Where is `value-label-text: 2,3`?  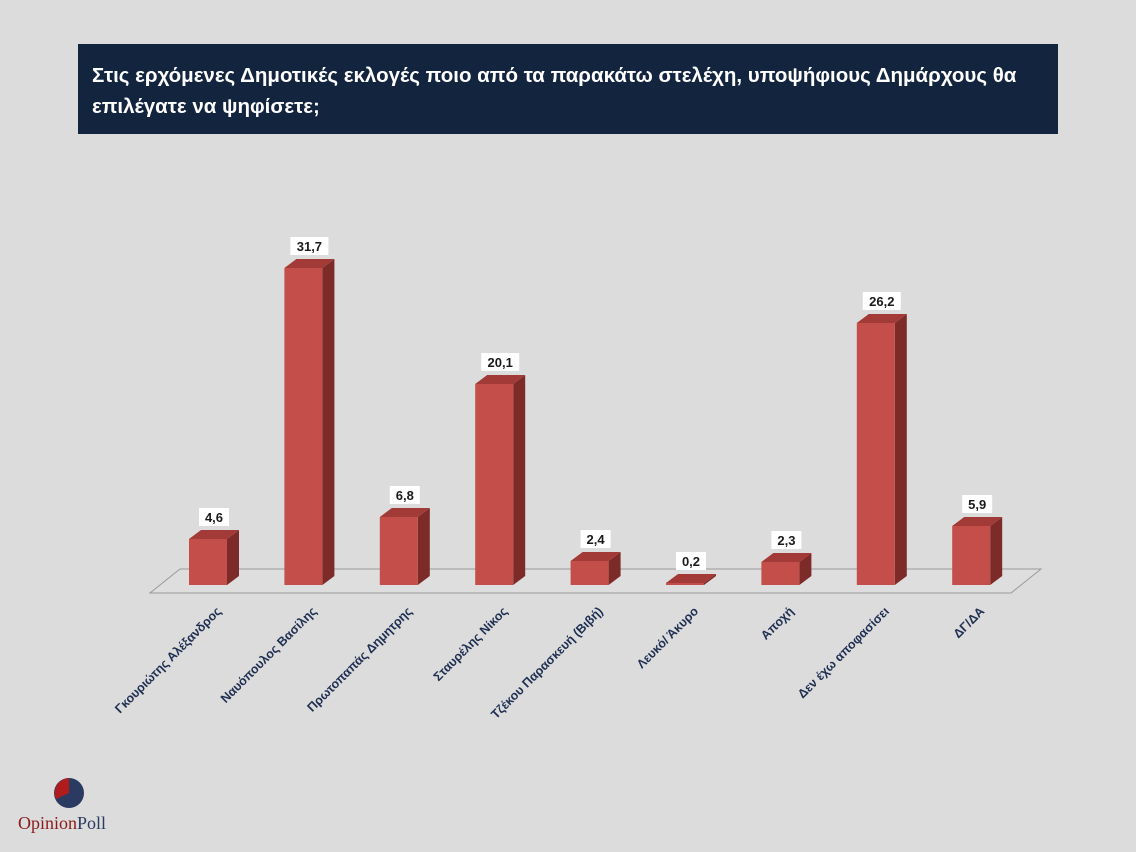
value-label-text: 2,3 is located at coordinates (786, 540).